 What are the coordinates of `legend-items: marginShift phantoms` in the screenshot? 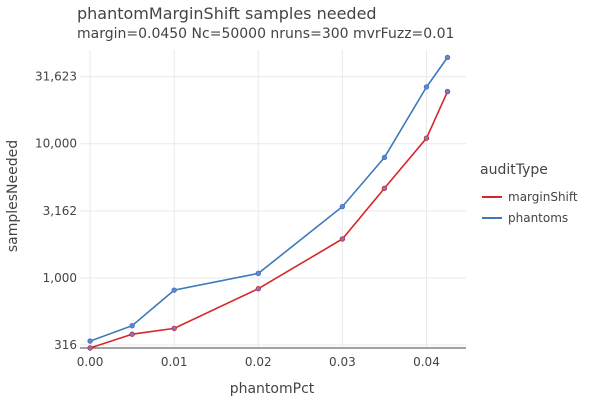 It's located at (530, 207).